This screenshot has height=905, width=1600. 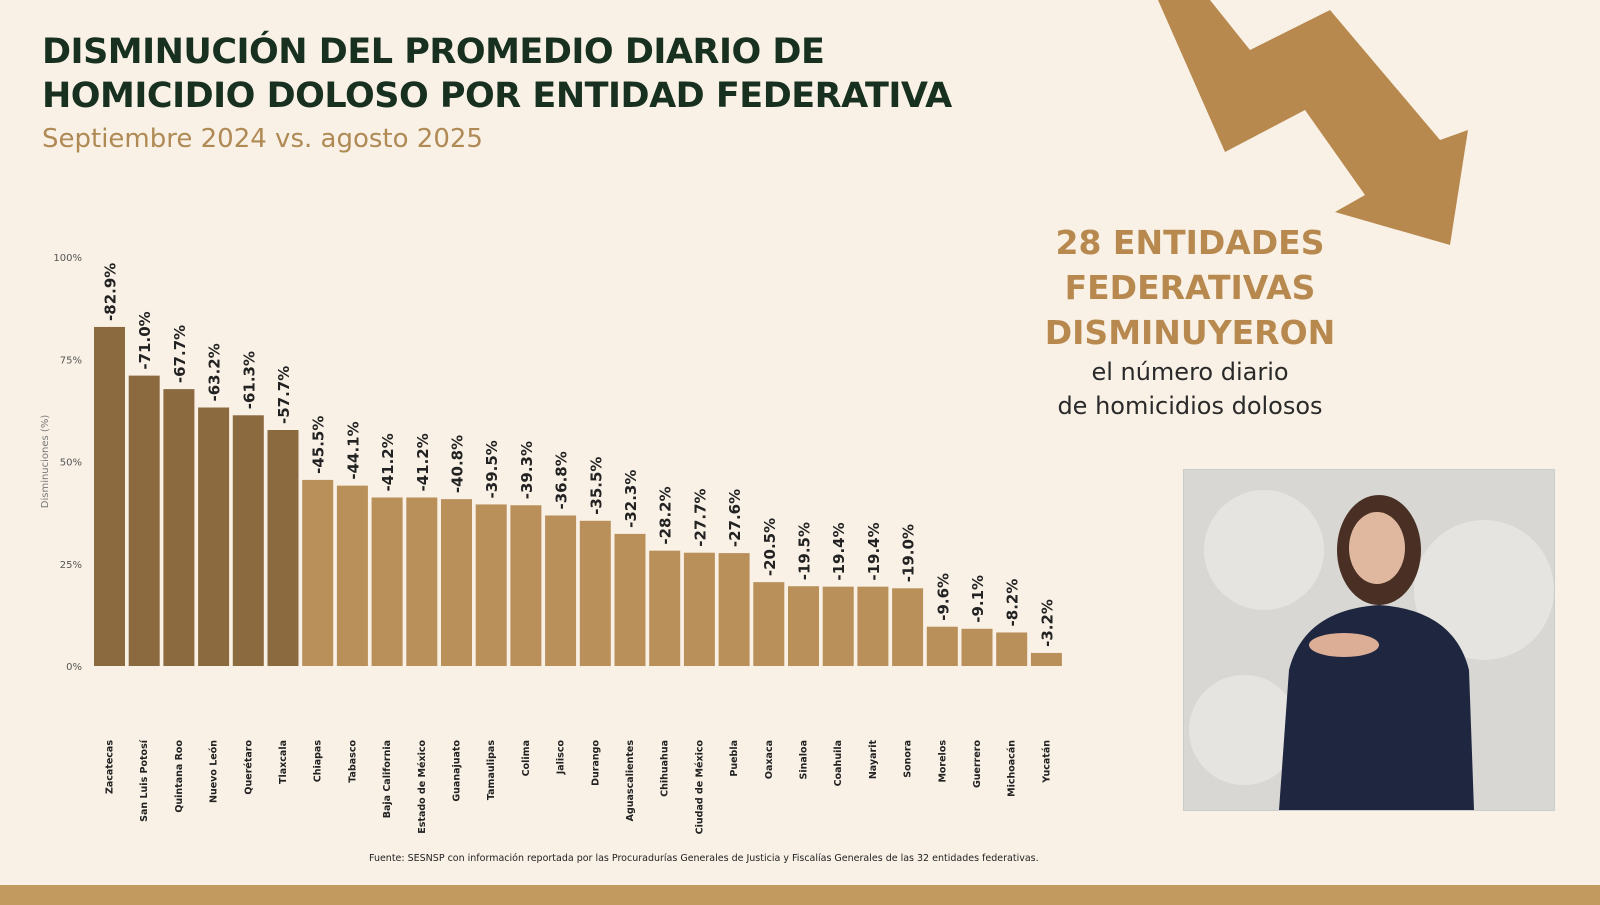 What do you see at coordinates (804, 759) in the screenshot?
I see `x-tick-label: Sinaloa` at bounding box center [804, 759].